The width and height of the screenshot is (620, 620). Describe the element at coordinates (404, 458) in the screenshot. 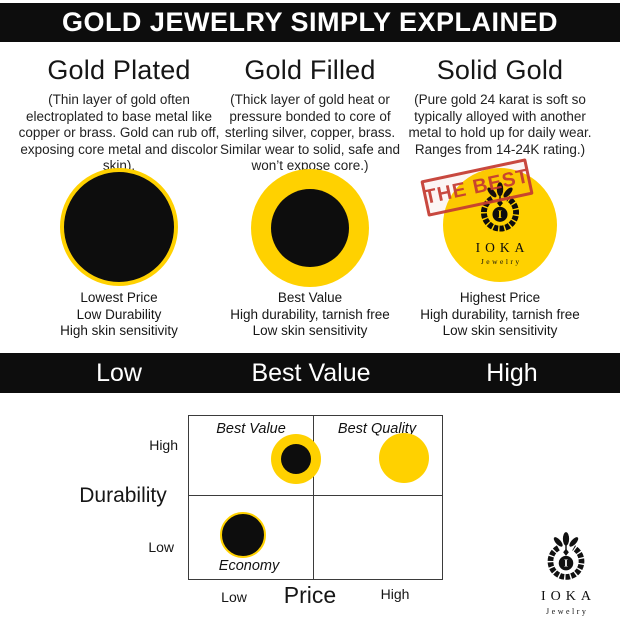

I see `chart-point-best-quality` at that location.